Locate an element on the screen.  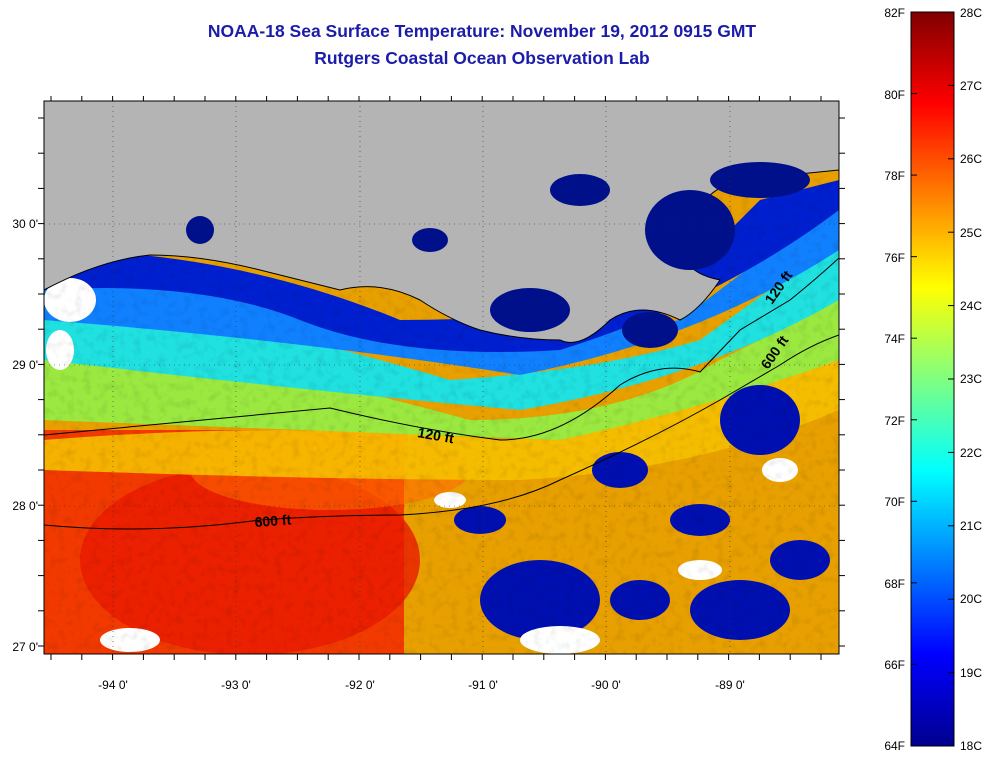
cb-c-label: 24C is located at coordinates (971, 306).